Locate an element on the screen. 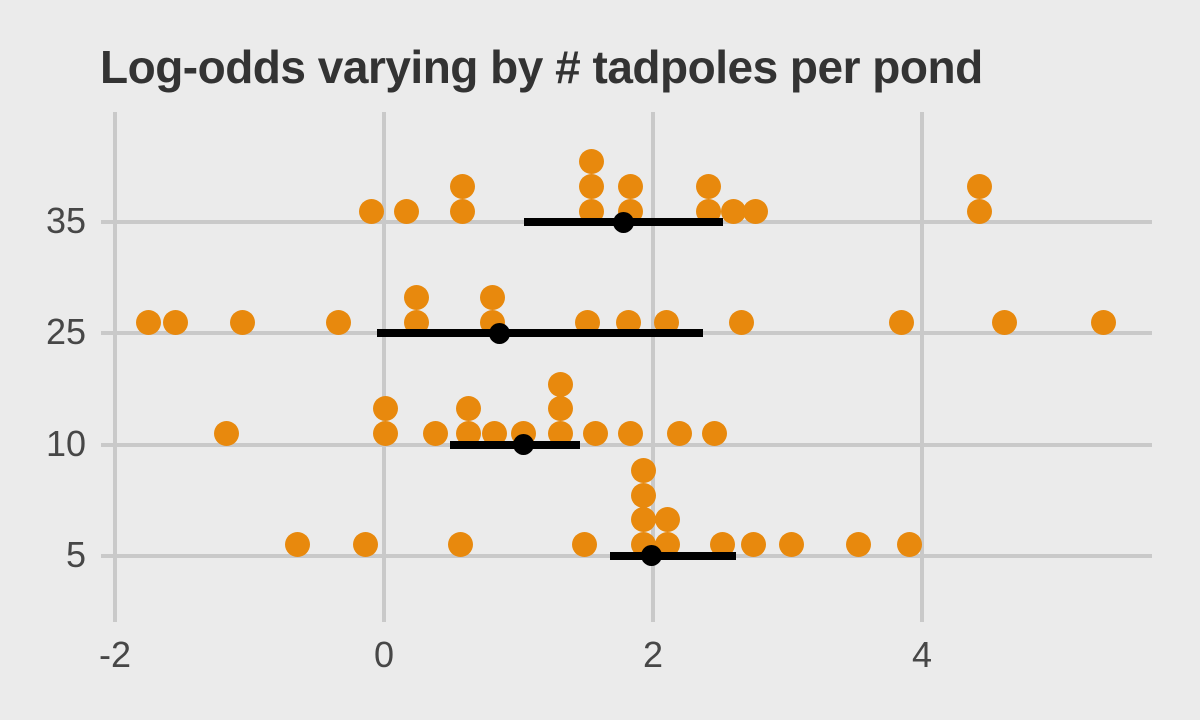 The image size is (1200, 720). x-axis-tick-label: -2 is located at coordinates (115, 654).